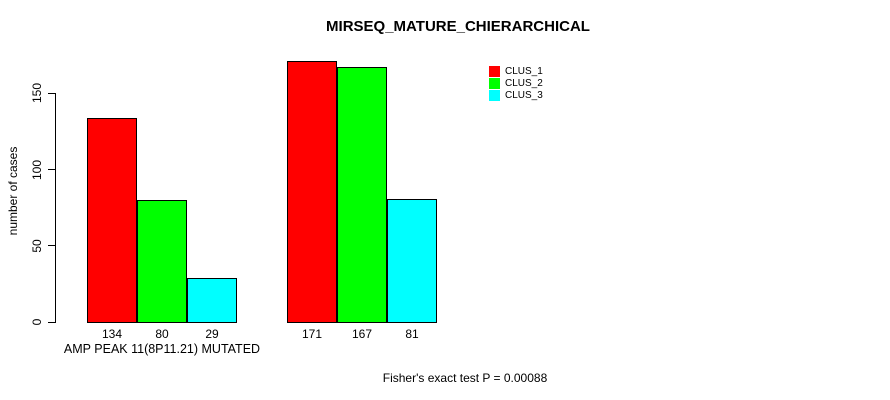 The width and height of the screenshot is (890, 400). What do you see at coordinates (465, 378) in the screenshot?
I see `fisher-test-annotation: Fisher's exact test P = 0.00088` at bounding box center [465, 378].